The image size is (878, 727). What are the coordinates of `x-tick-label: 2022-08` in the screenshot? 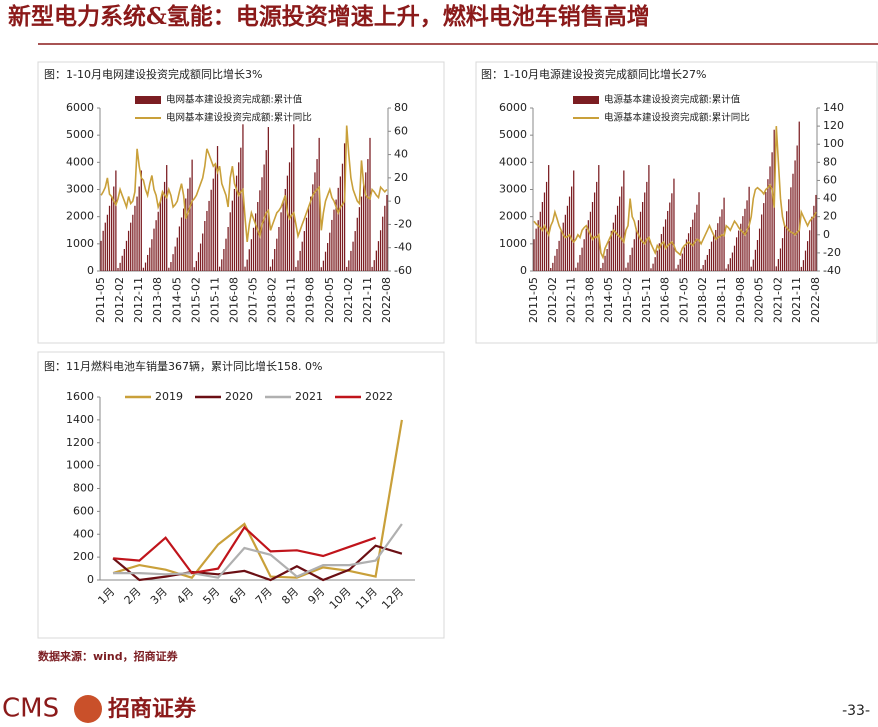 It's located at (815, 300).